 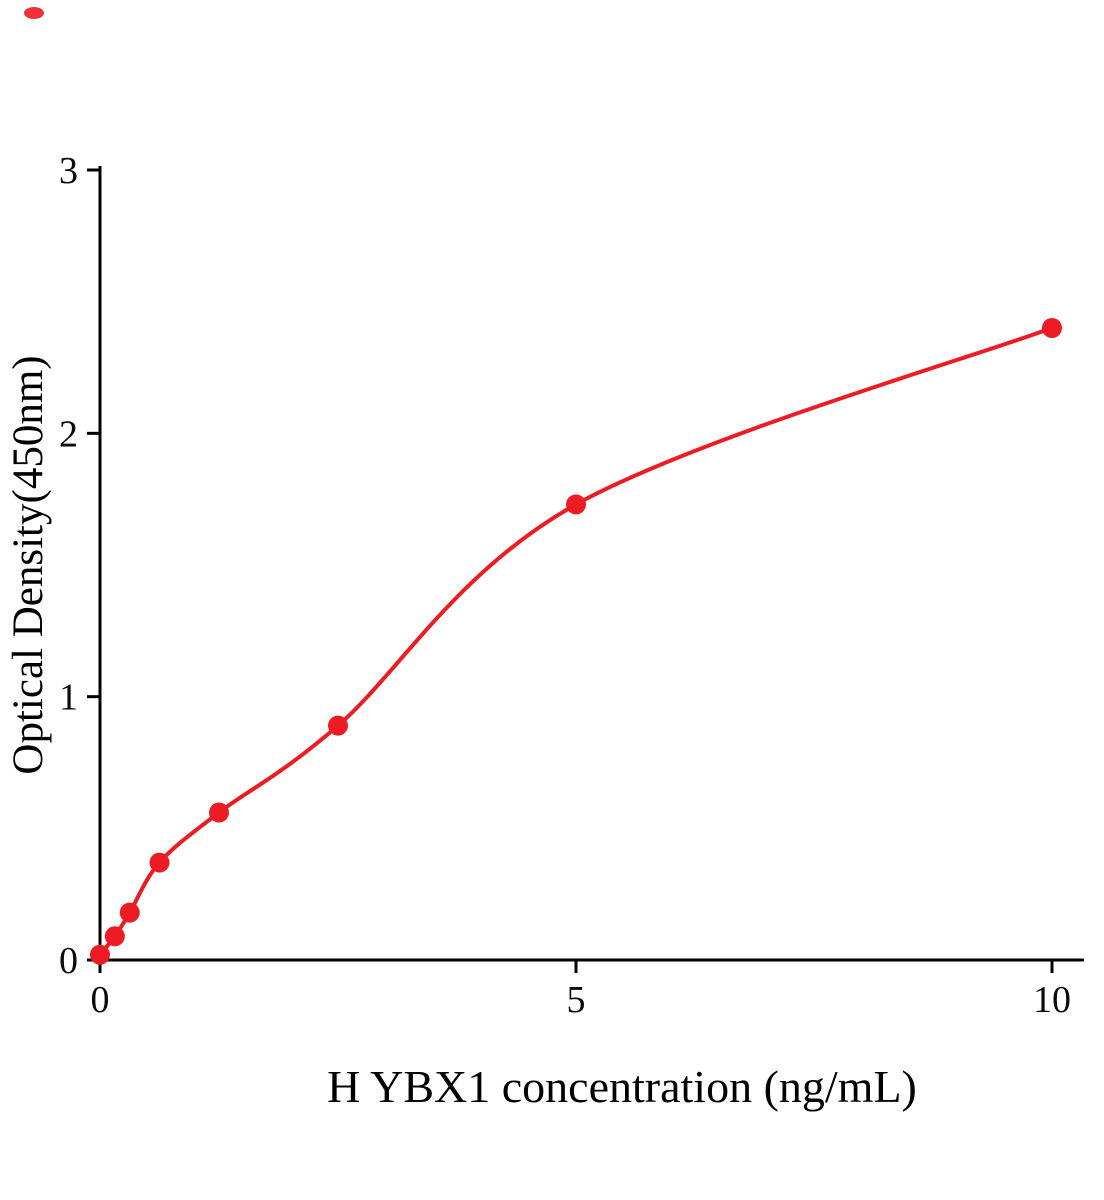 What do you see at coordinates (622, 1086) in the screenshot?
I see `x-axis-title: H YBX1 concentration (ng/mL)` at bounding box center [622, 1086].